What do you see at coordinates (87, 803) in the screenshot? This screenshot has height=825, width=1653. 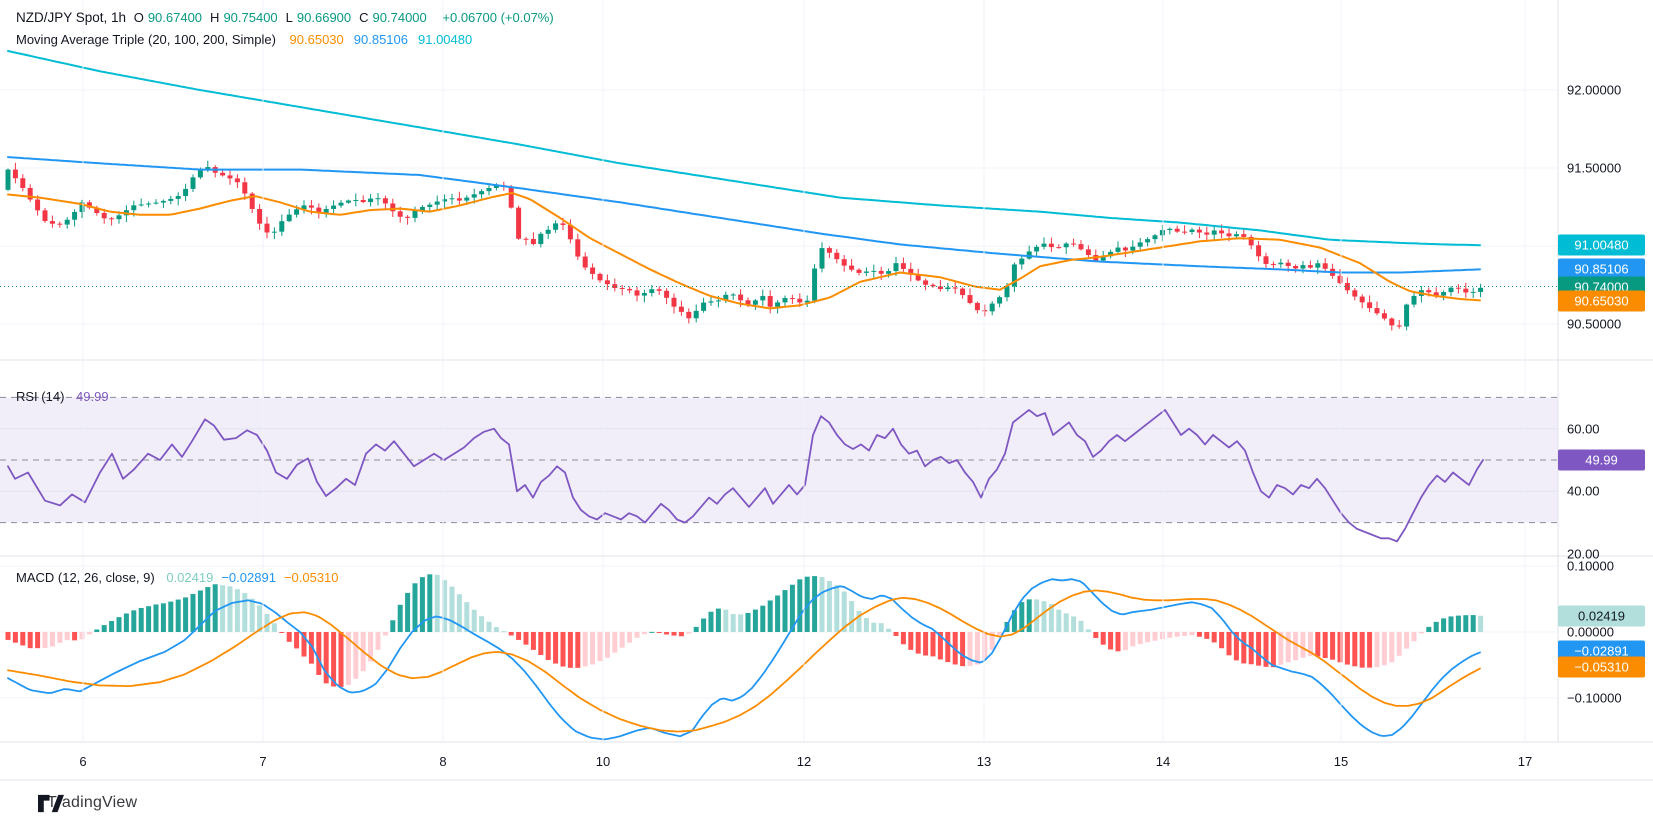 I see `tradingview-logo: TradingView` at bounding box center [87, 803].